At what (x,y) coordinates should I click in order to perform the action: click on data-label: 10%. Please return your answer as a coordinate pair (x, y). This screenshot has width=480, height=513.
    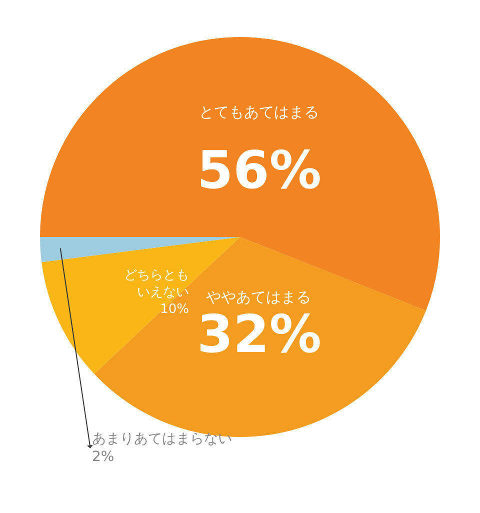
    Looking at the image, I should click on (174, 309).